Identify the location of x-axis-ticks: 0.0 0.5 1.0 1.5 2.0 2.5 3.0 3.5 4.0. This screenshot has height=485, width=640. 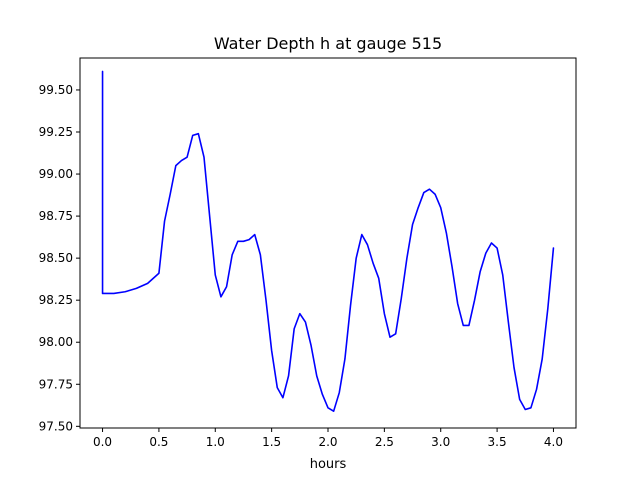
(328, 438).